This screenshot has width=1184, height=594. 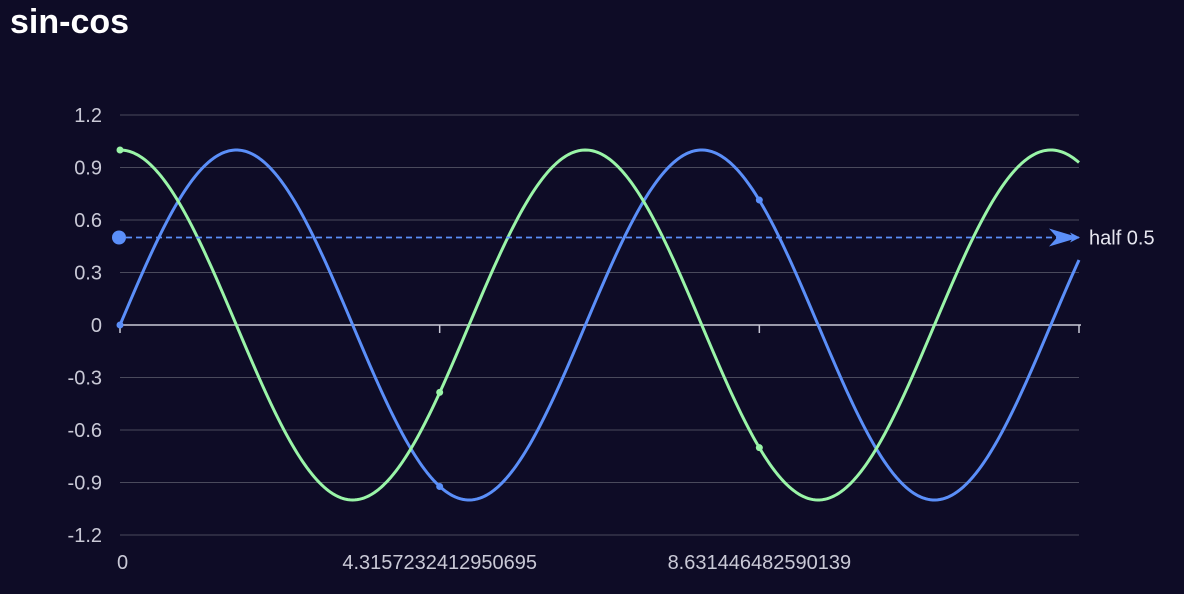 What do you see at coordinates (88, 116) in the screenshot?
I see `y-tick-label: 1.2` at bounding box center [88, 116].